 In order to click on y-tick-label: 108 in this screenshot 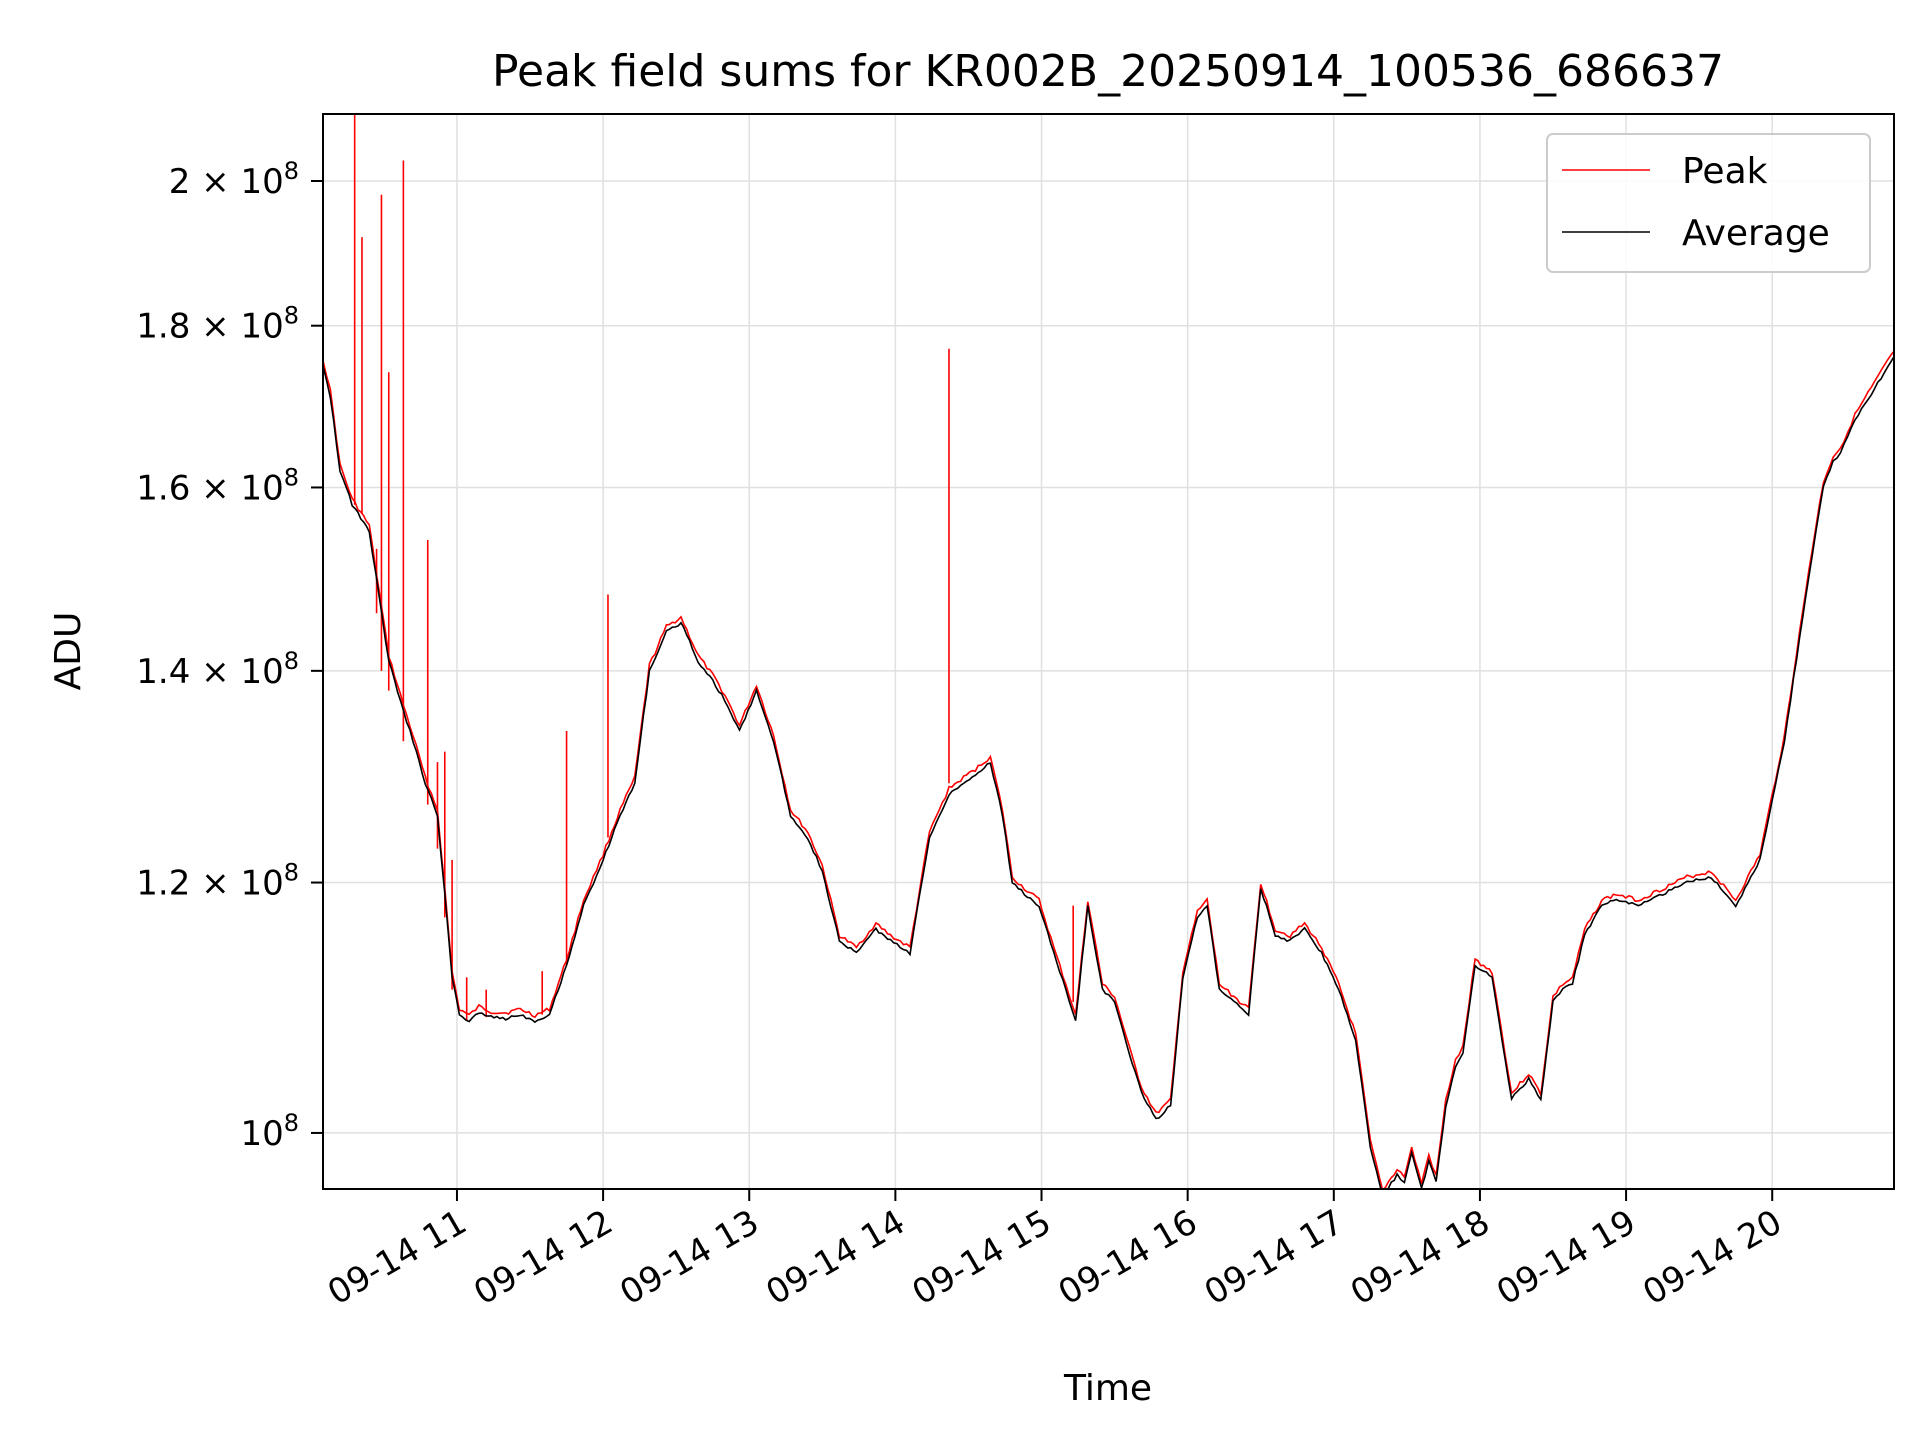, I will do `click(269, 1131)`.